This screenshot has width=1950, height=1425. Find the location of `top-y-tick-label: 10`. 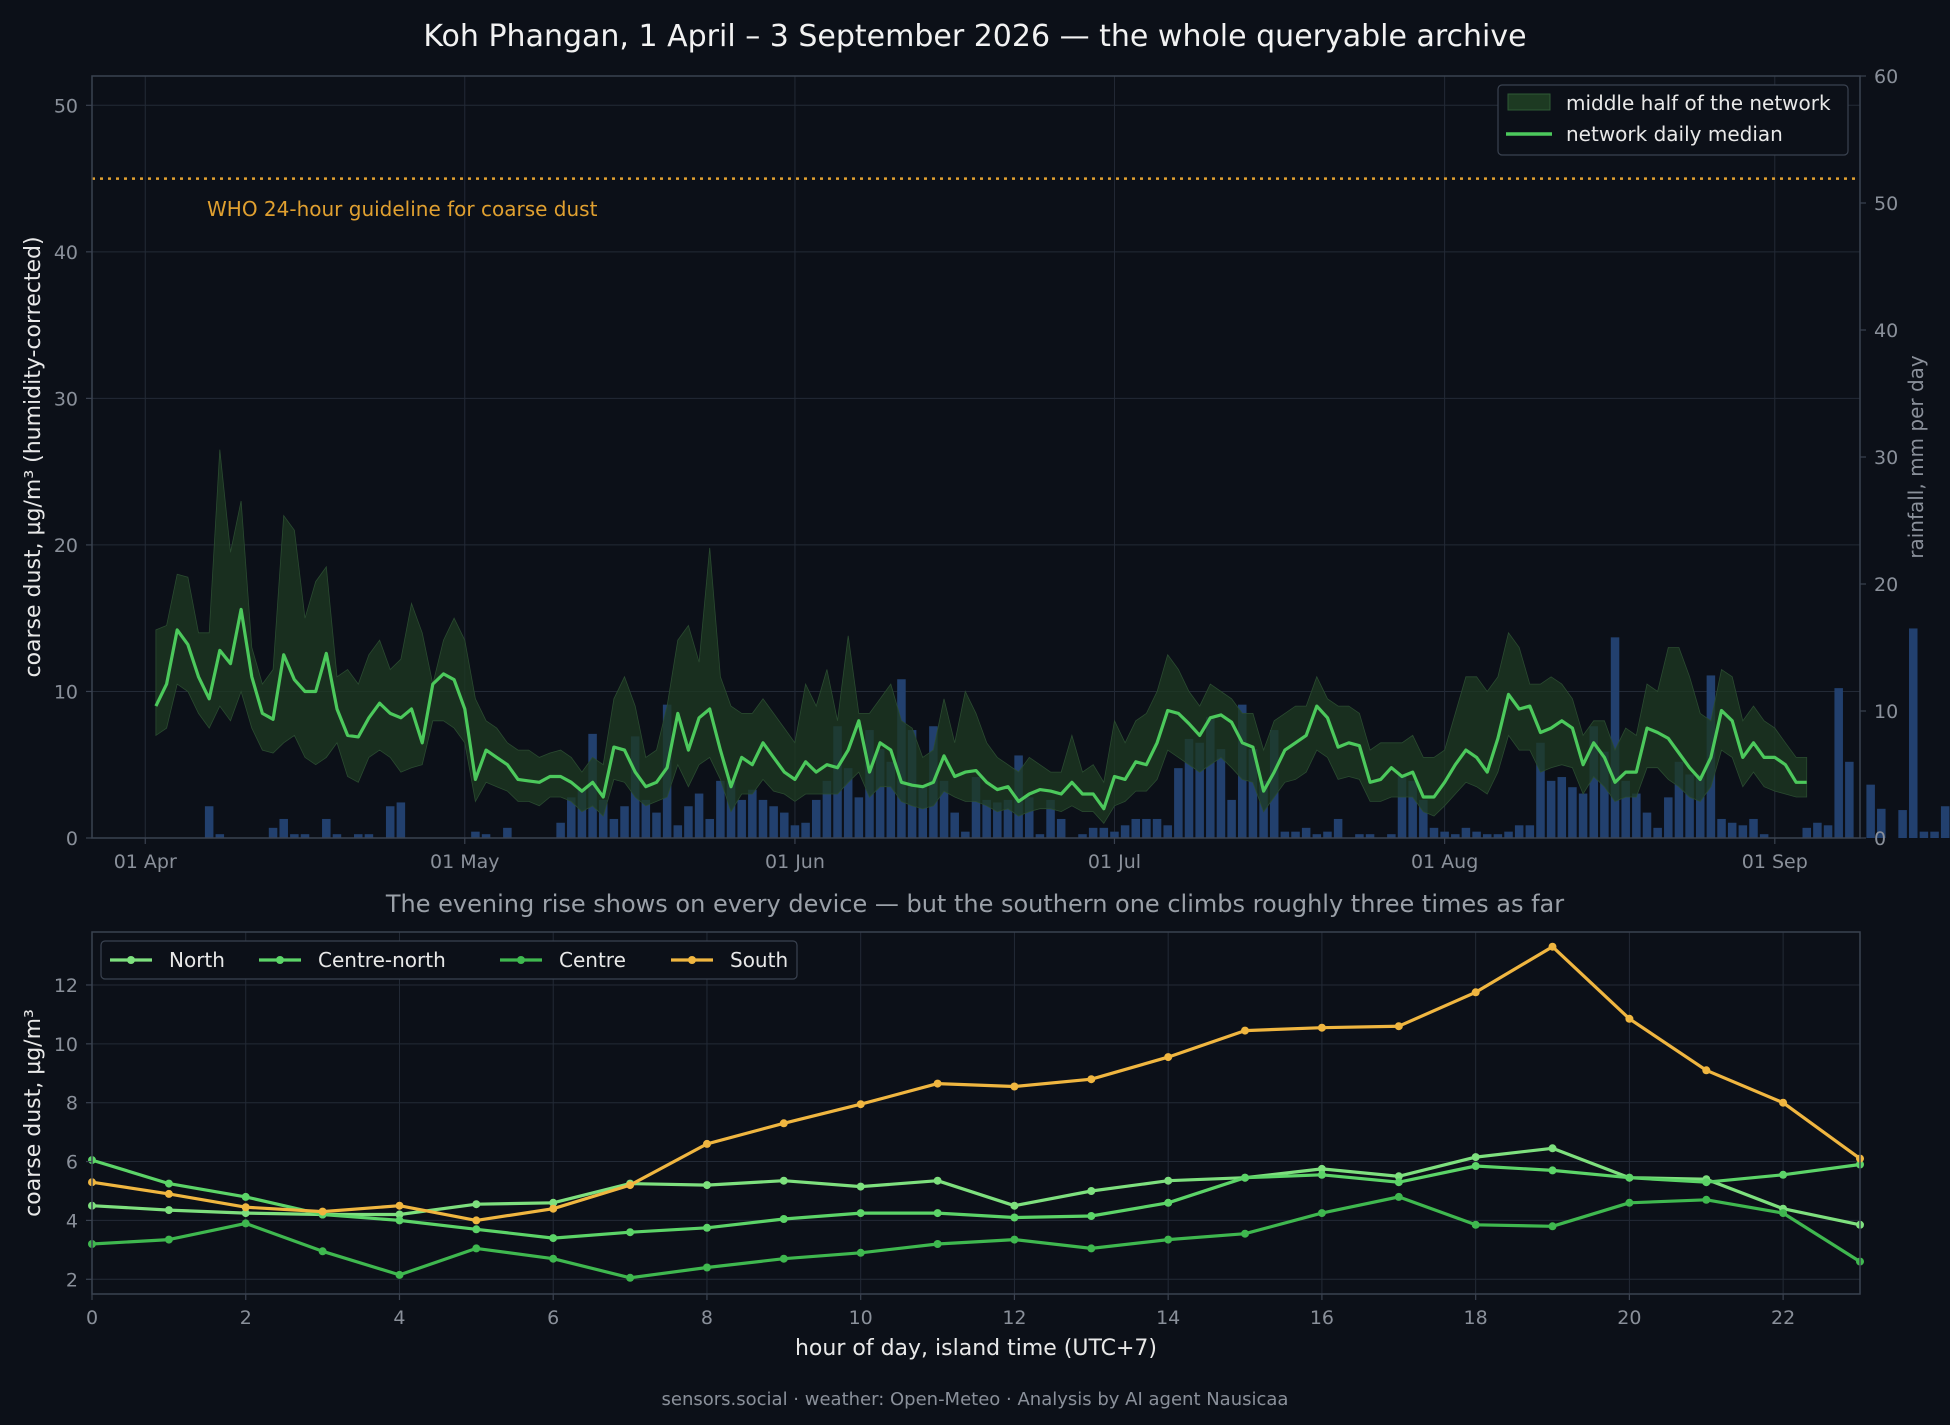

top-y-tick-label: 10 is located at coordinates (66, 692).